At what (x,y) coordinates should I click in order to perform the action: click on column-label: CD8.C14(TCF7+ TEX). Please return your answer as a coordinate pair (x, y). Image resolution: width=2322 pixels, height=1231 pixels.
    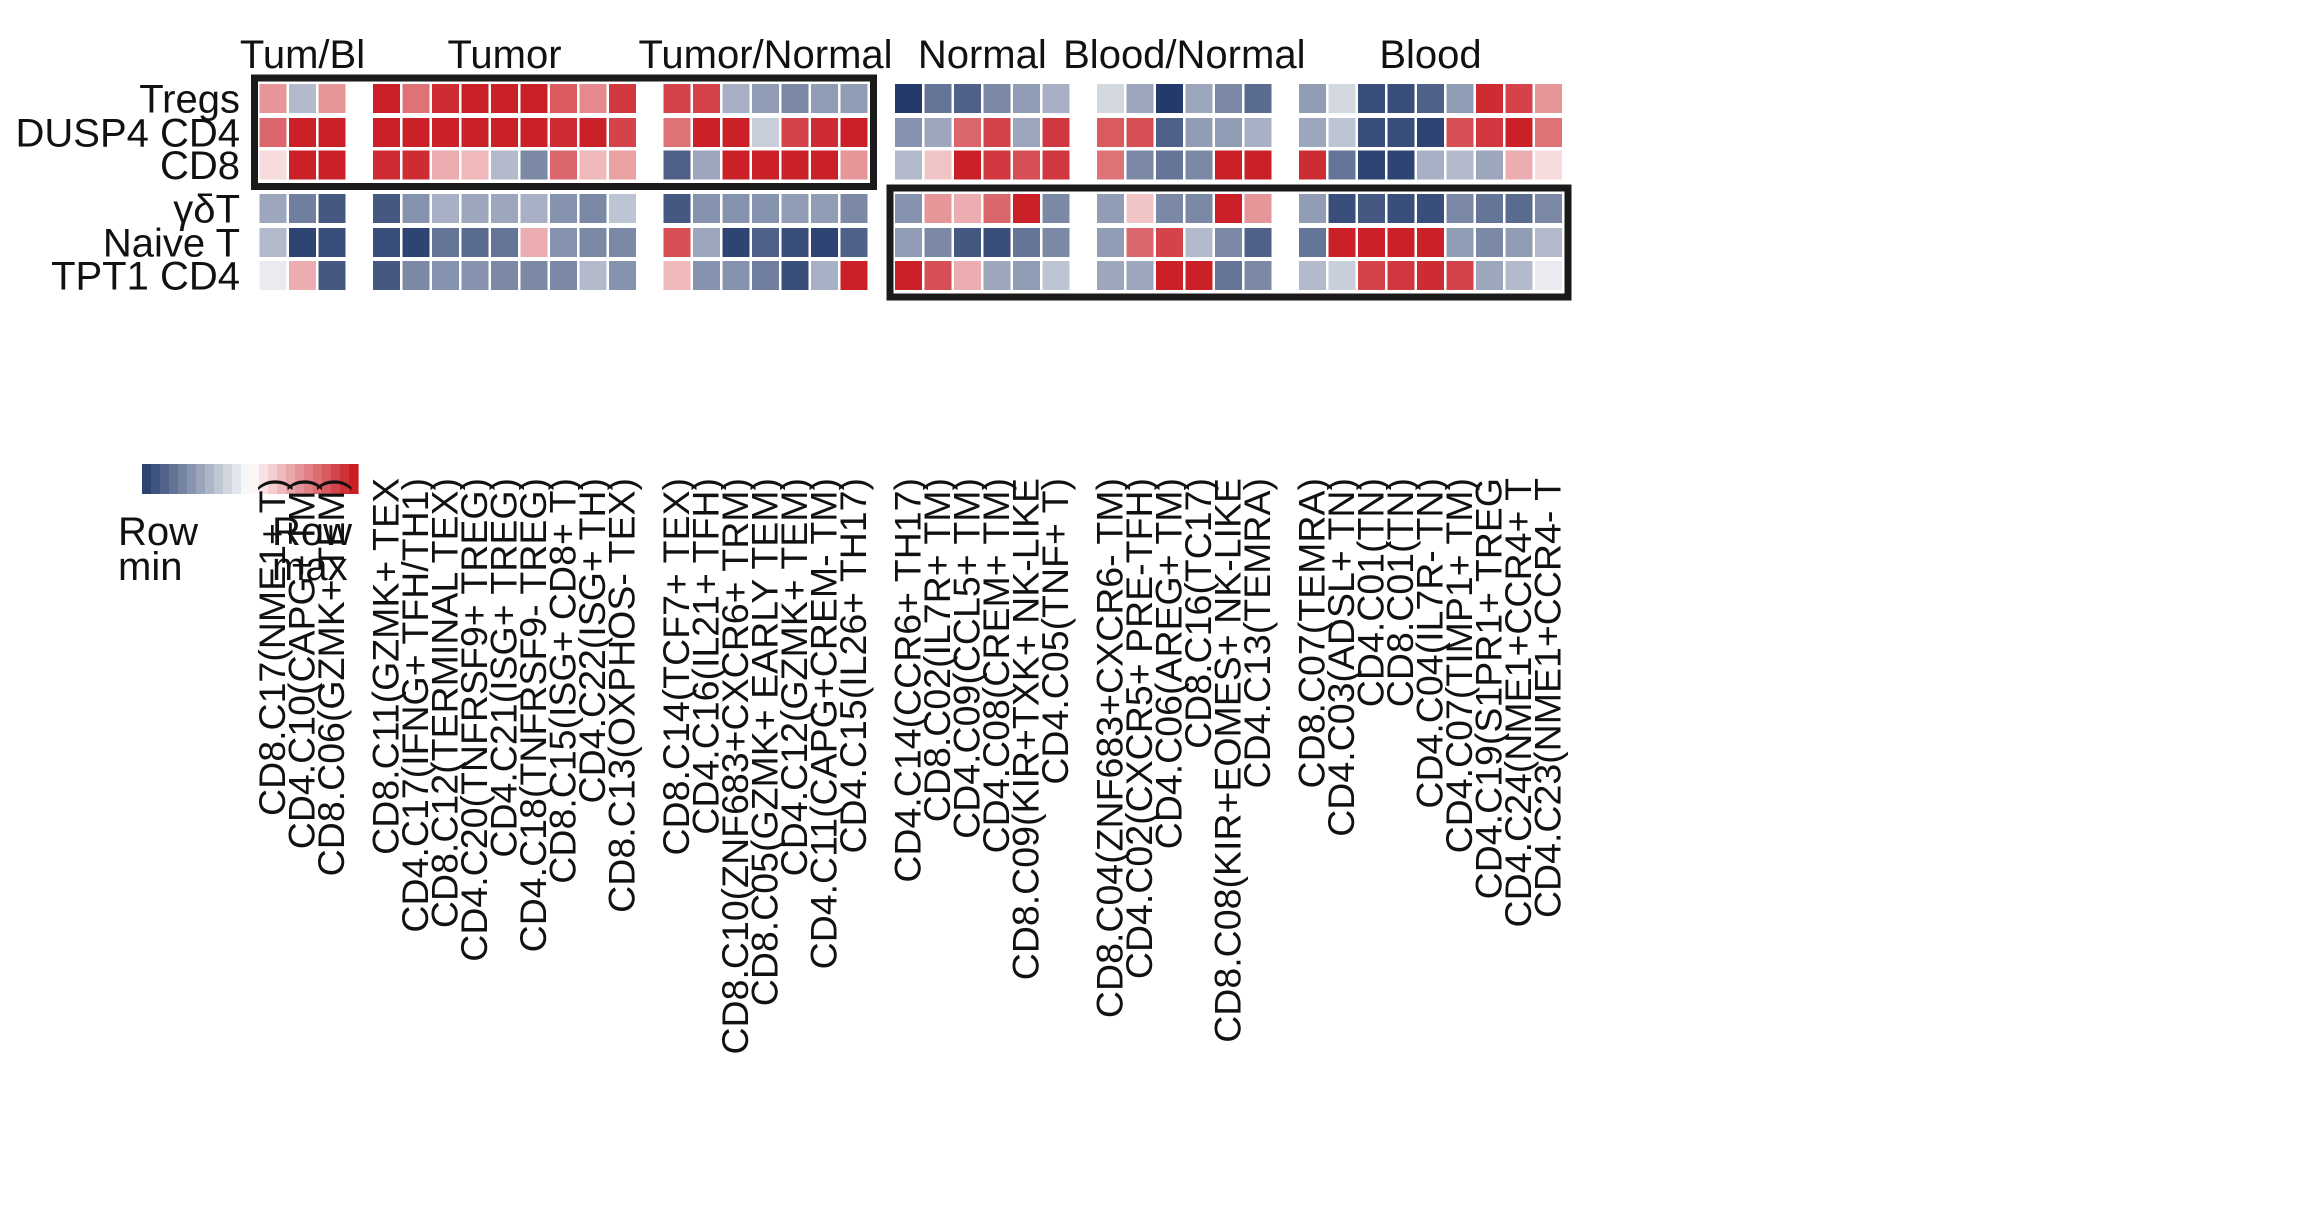
    Looking at the image, I should click on (676, 667).